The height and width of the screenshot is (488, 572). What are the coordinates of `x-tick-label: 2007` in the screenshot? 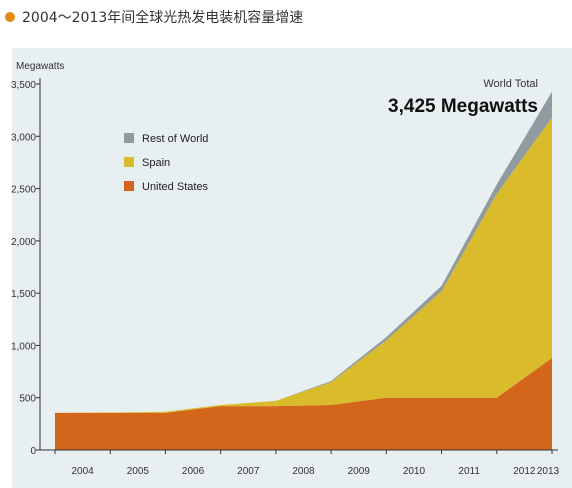 It's located at (248, 471).